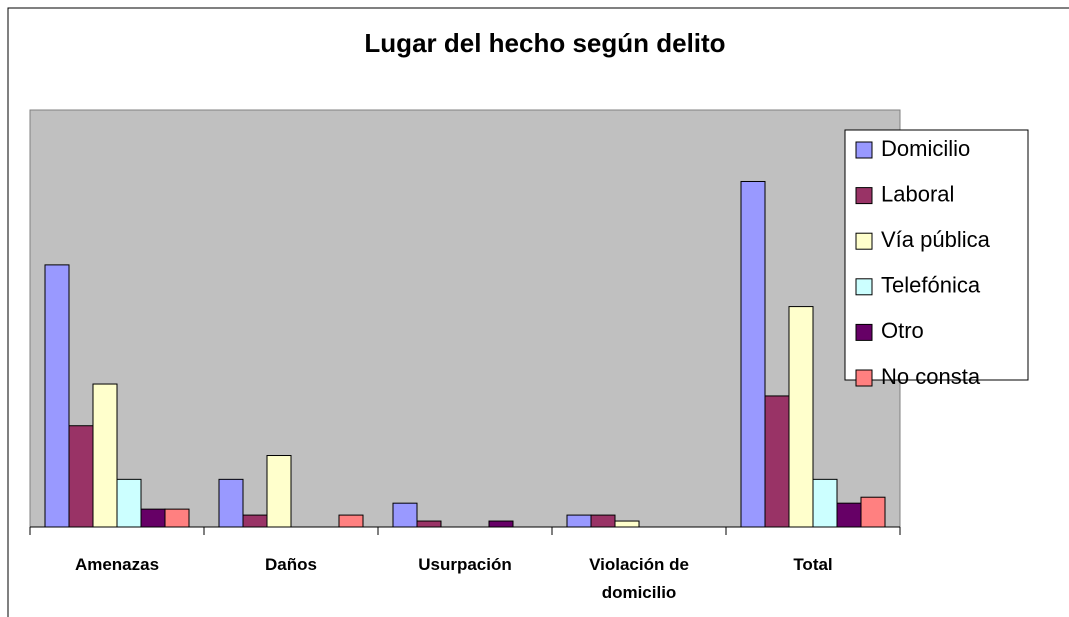 The height and width of the screenshot is (617, 1069). Describe the element at coordinates (465, 564) in the screenshot. I see `x-tick-label: Usurpación` at that location.